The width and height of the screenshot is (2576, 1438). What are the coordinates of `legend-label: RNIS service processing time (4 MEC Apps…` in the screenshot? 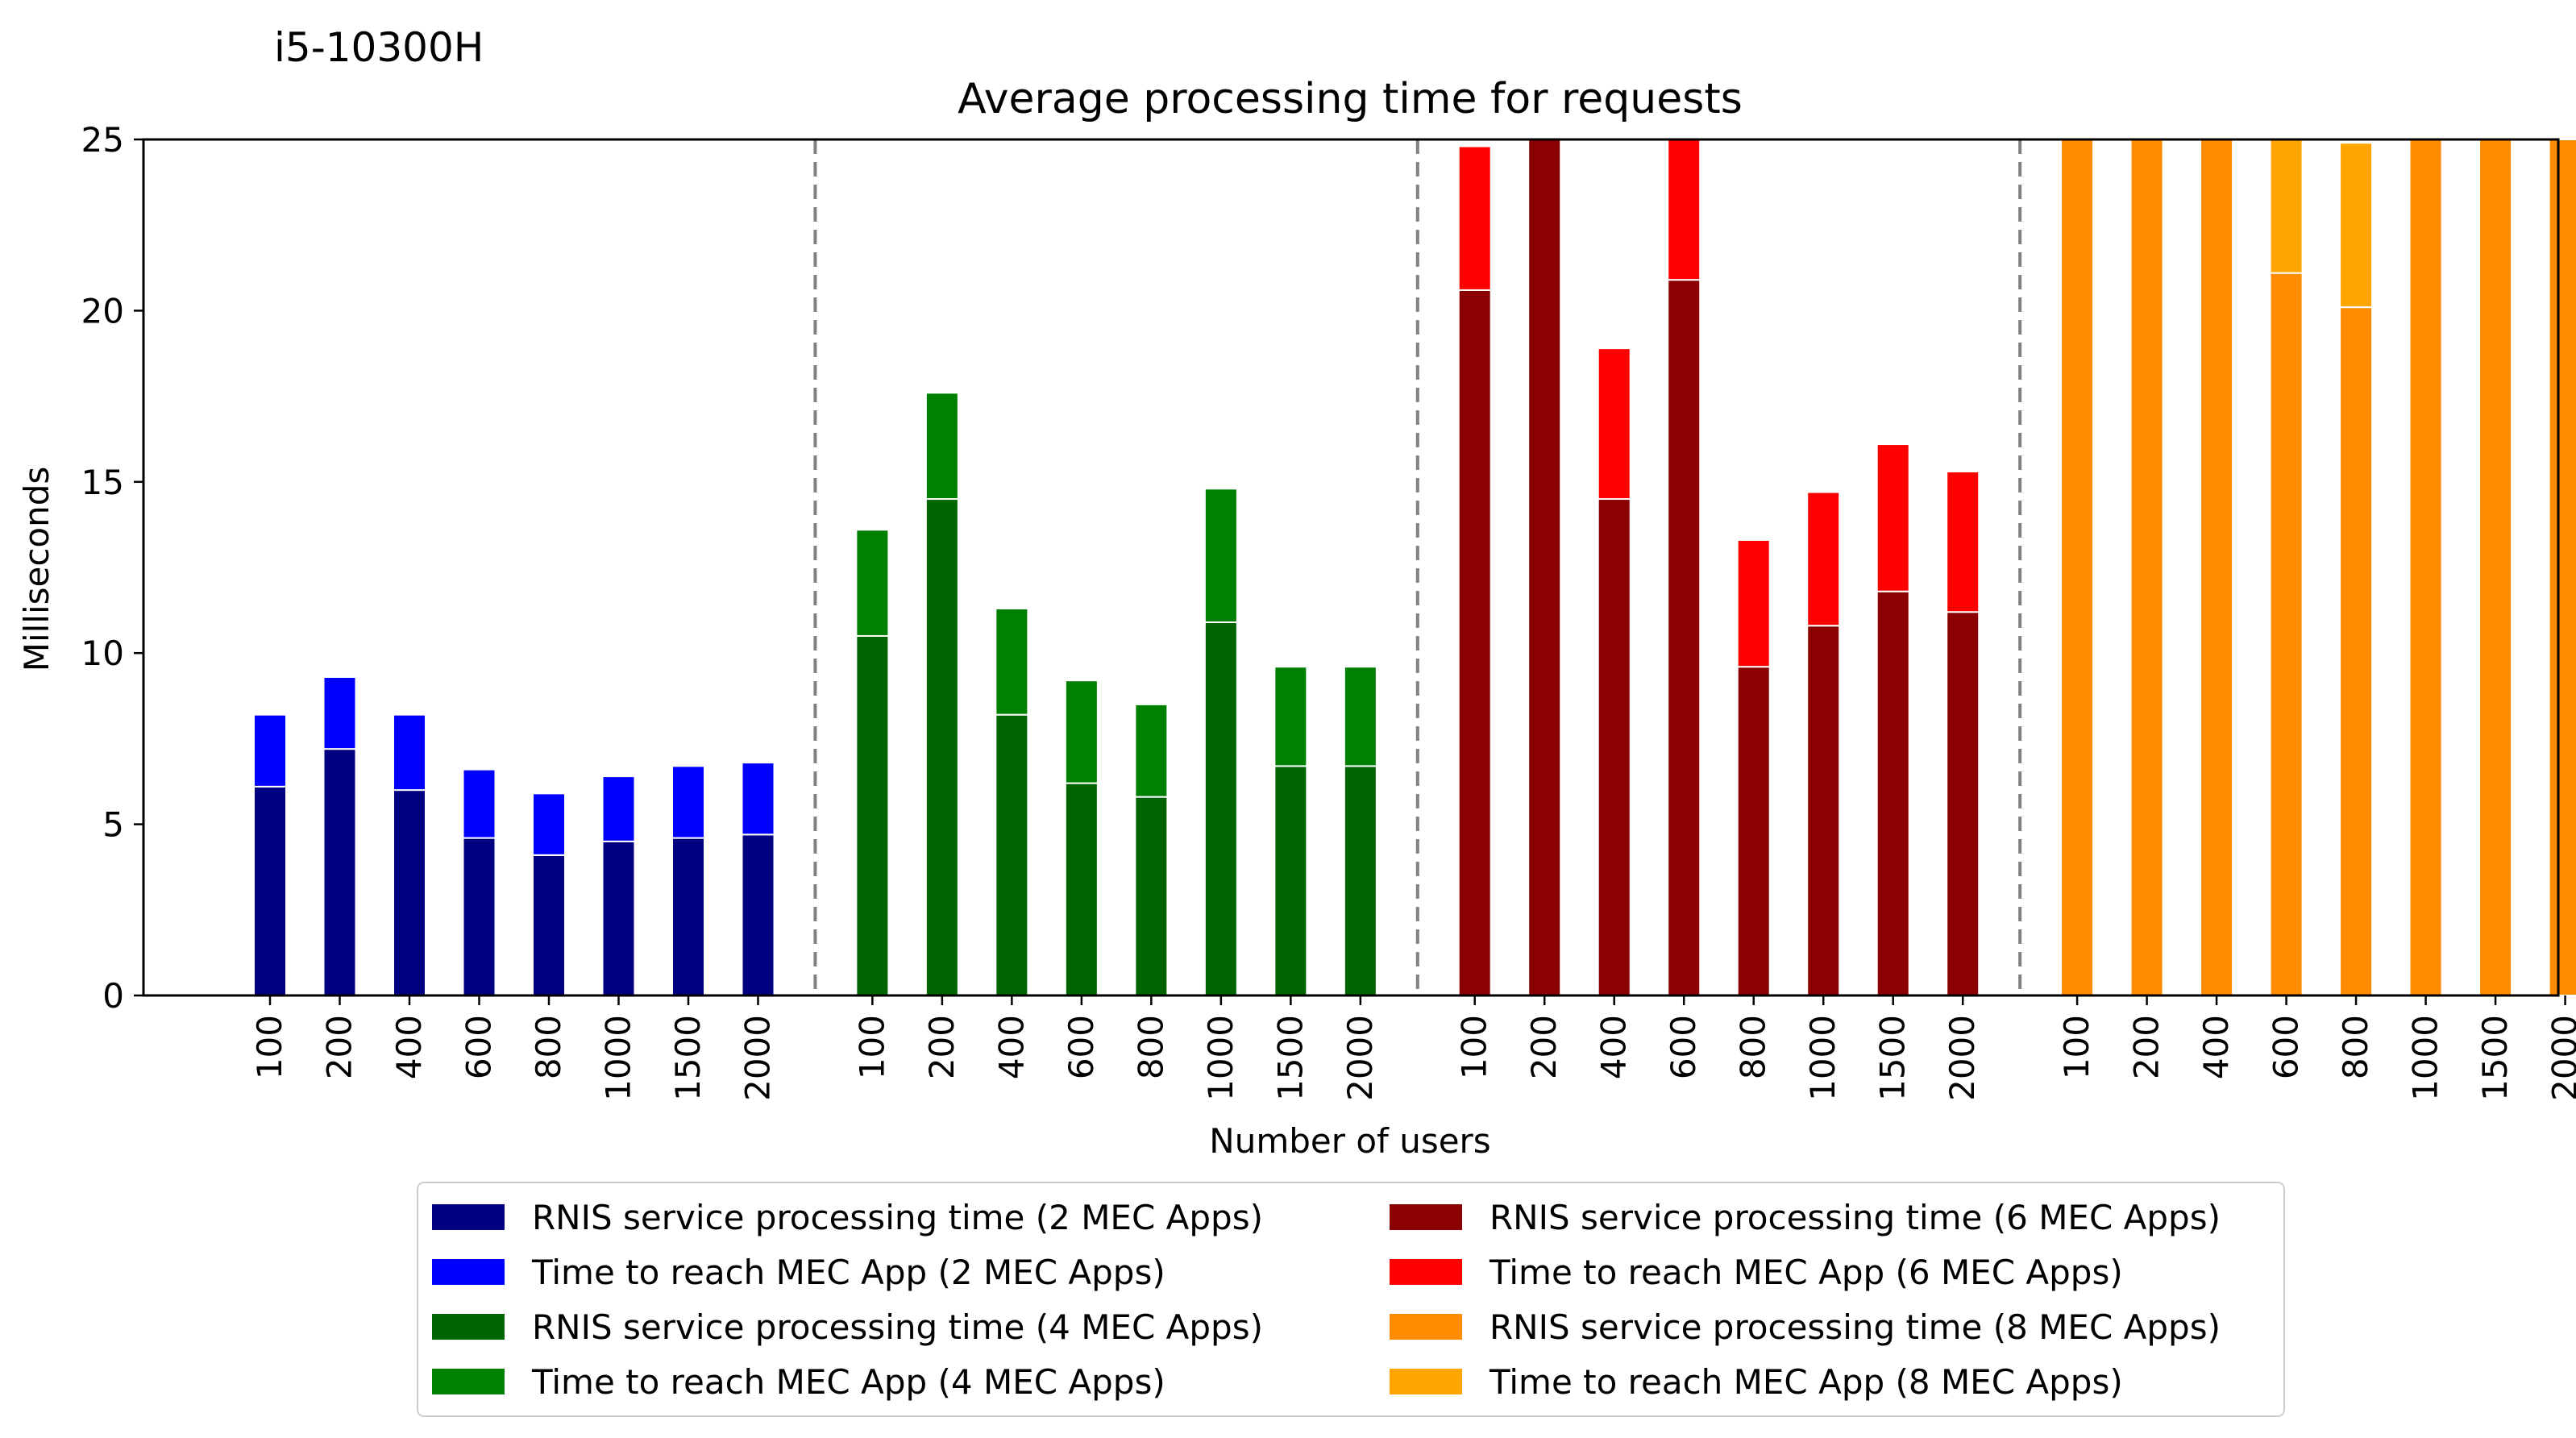 It's located at (897, 1327).